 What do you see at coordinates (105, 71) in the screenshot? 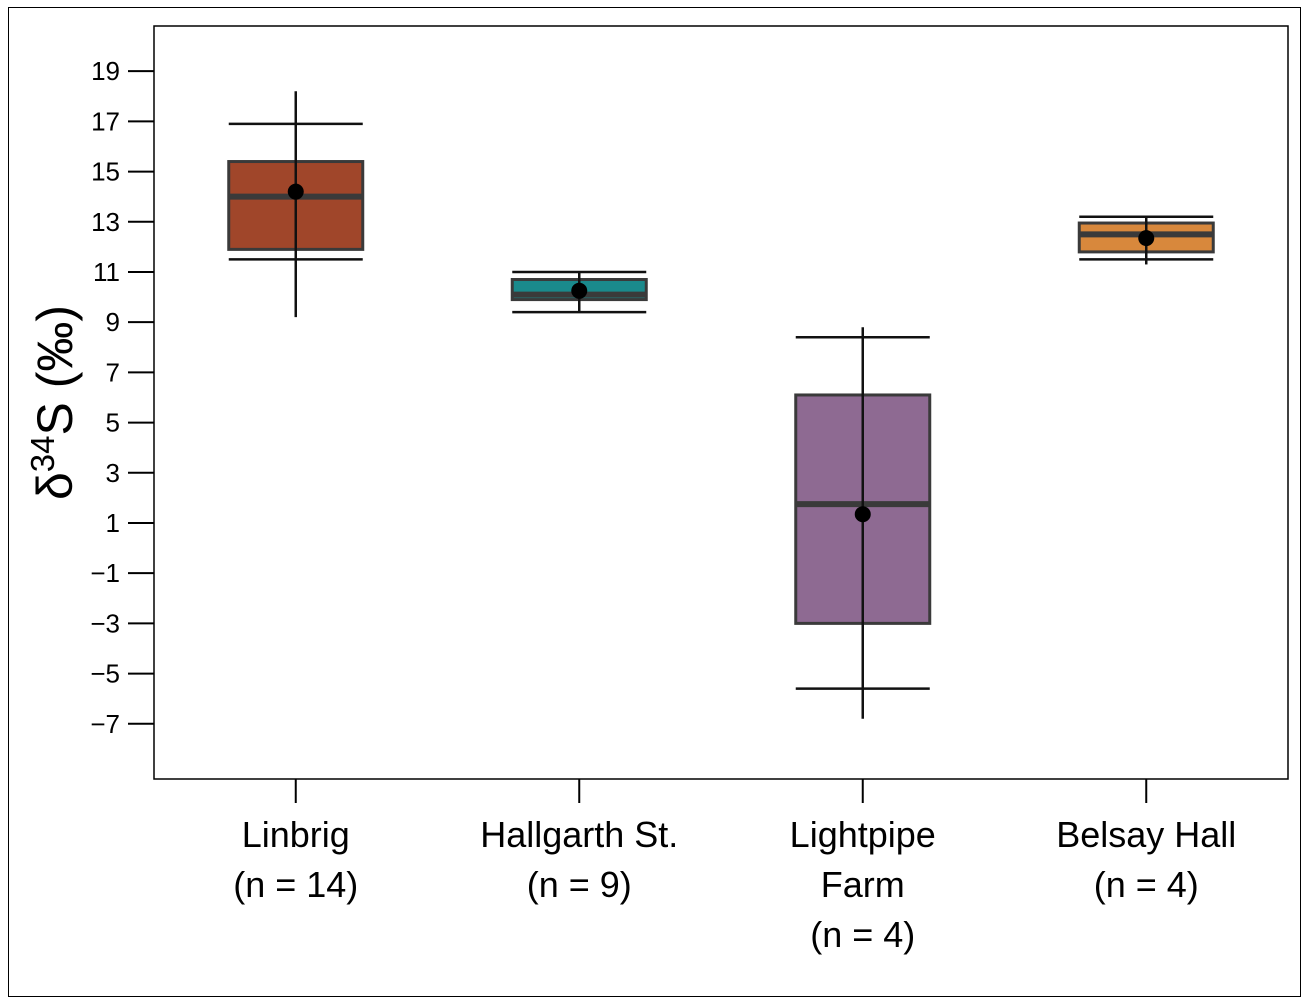
I see `y-tick-label: 19` at bounding box center [105, 71].